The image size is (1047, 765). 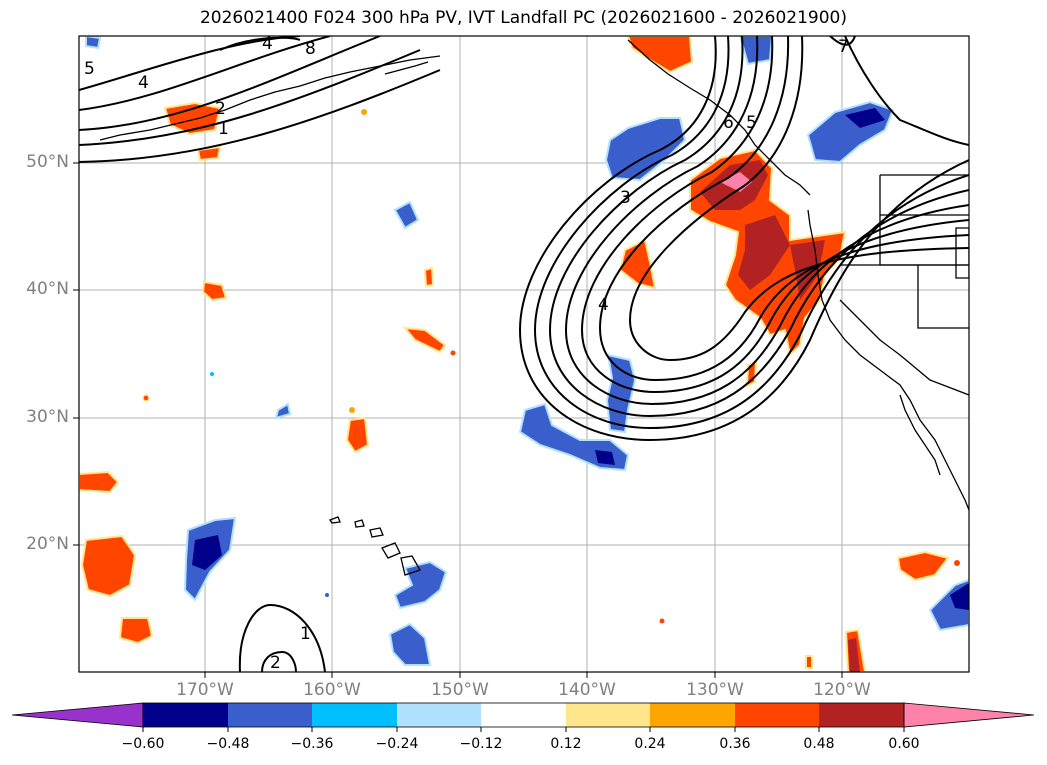 What do you see at coordinates (566, 744) in the screenshot?
I see `colorbar-tick-label: 0.12` at bounding box center [566, 744].